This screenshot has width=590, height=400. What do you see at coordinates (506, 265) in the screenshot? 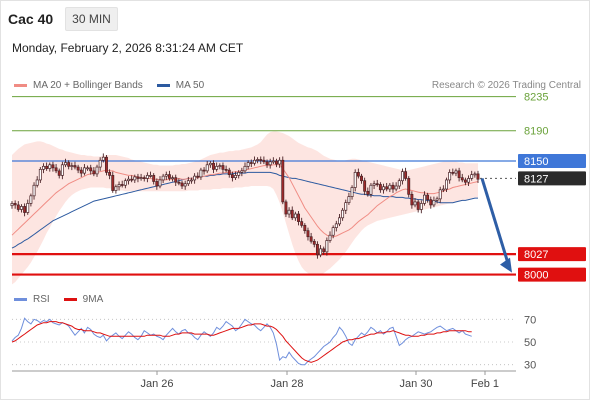
I see `projection-arrowhead` at bounding box center [506, 265].